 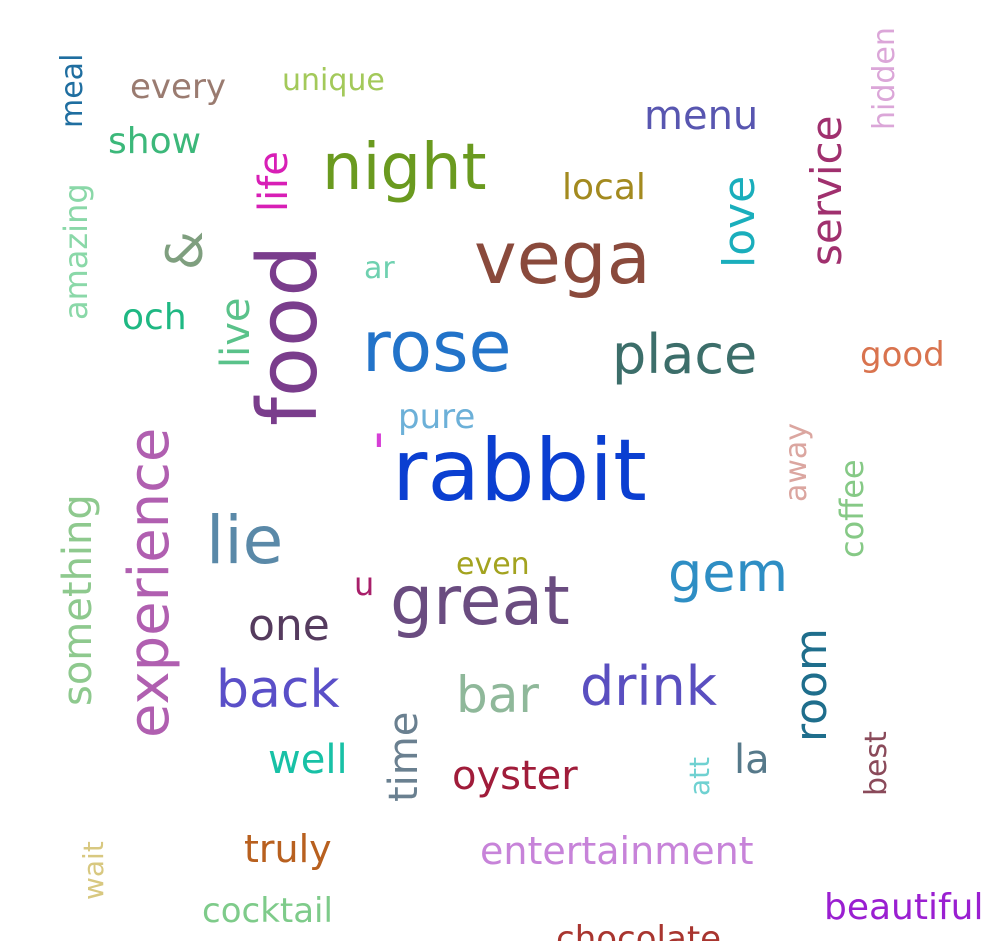 I want to click on word-meal: meal, so click(x=72, y=90).